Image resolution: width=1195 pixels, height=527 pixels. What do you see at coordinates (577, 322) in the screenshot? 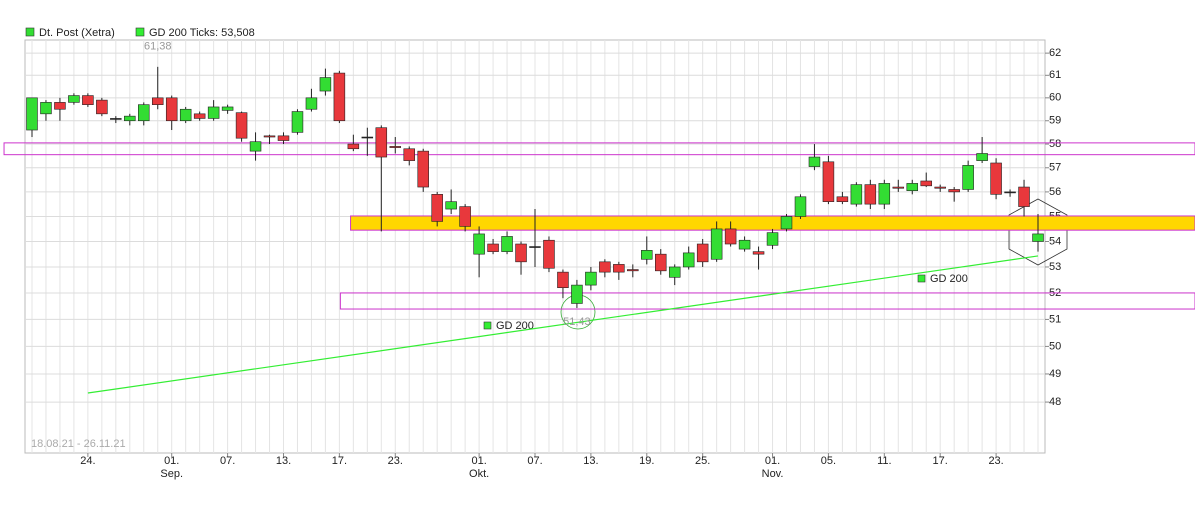
I see `annotation: 51,43` at bounding box center [577, 322].